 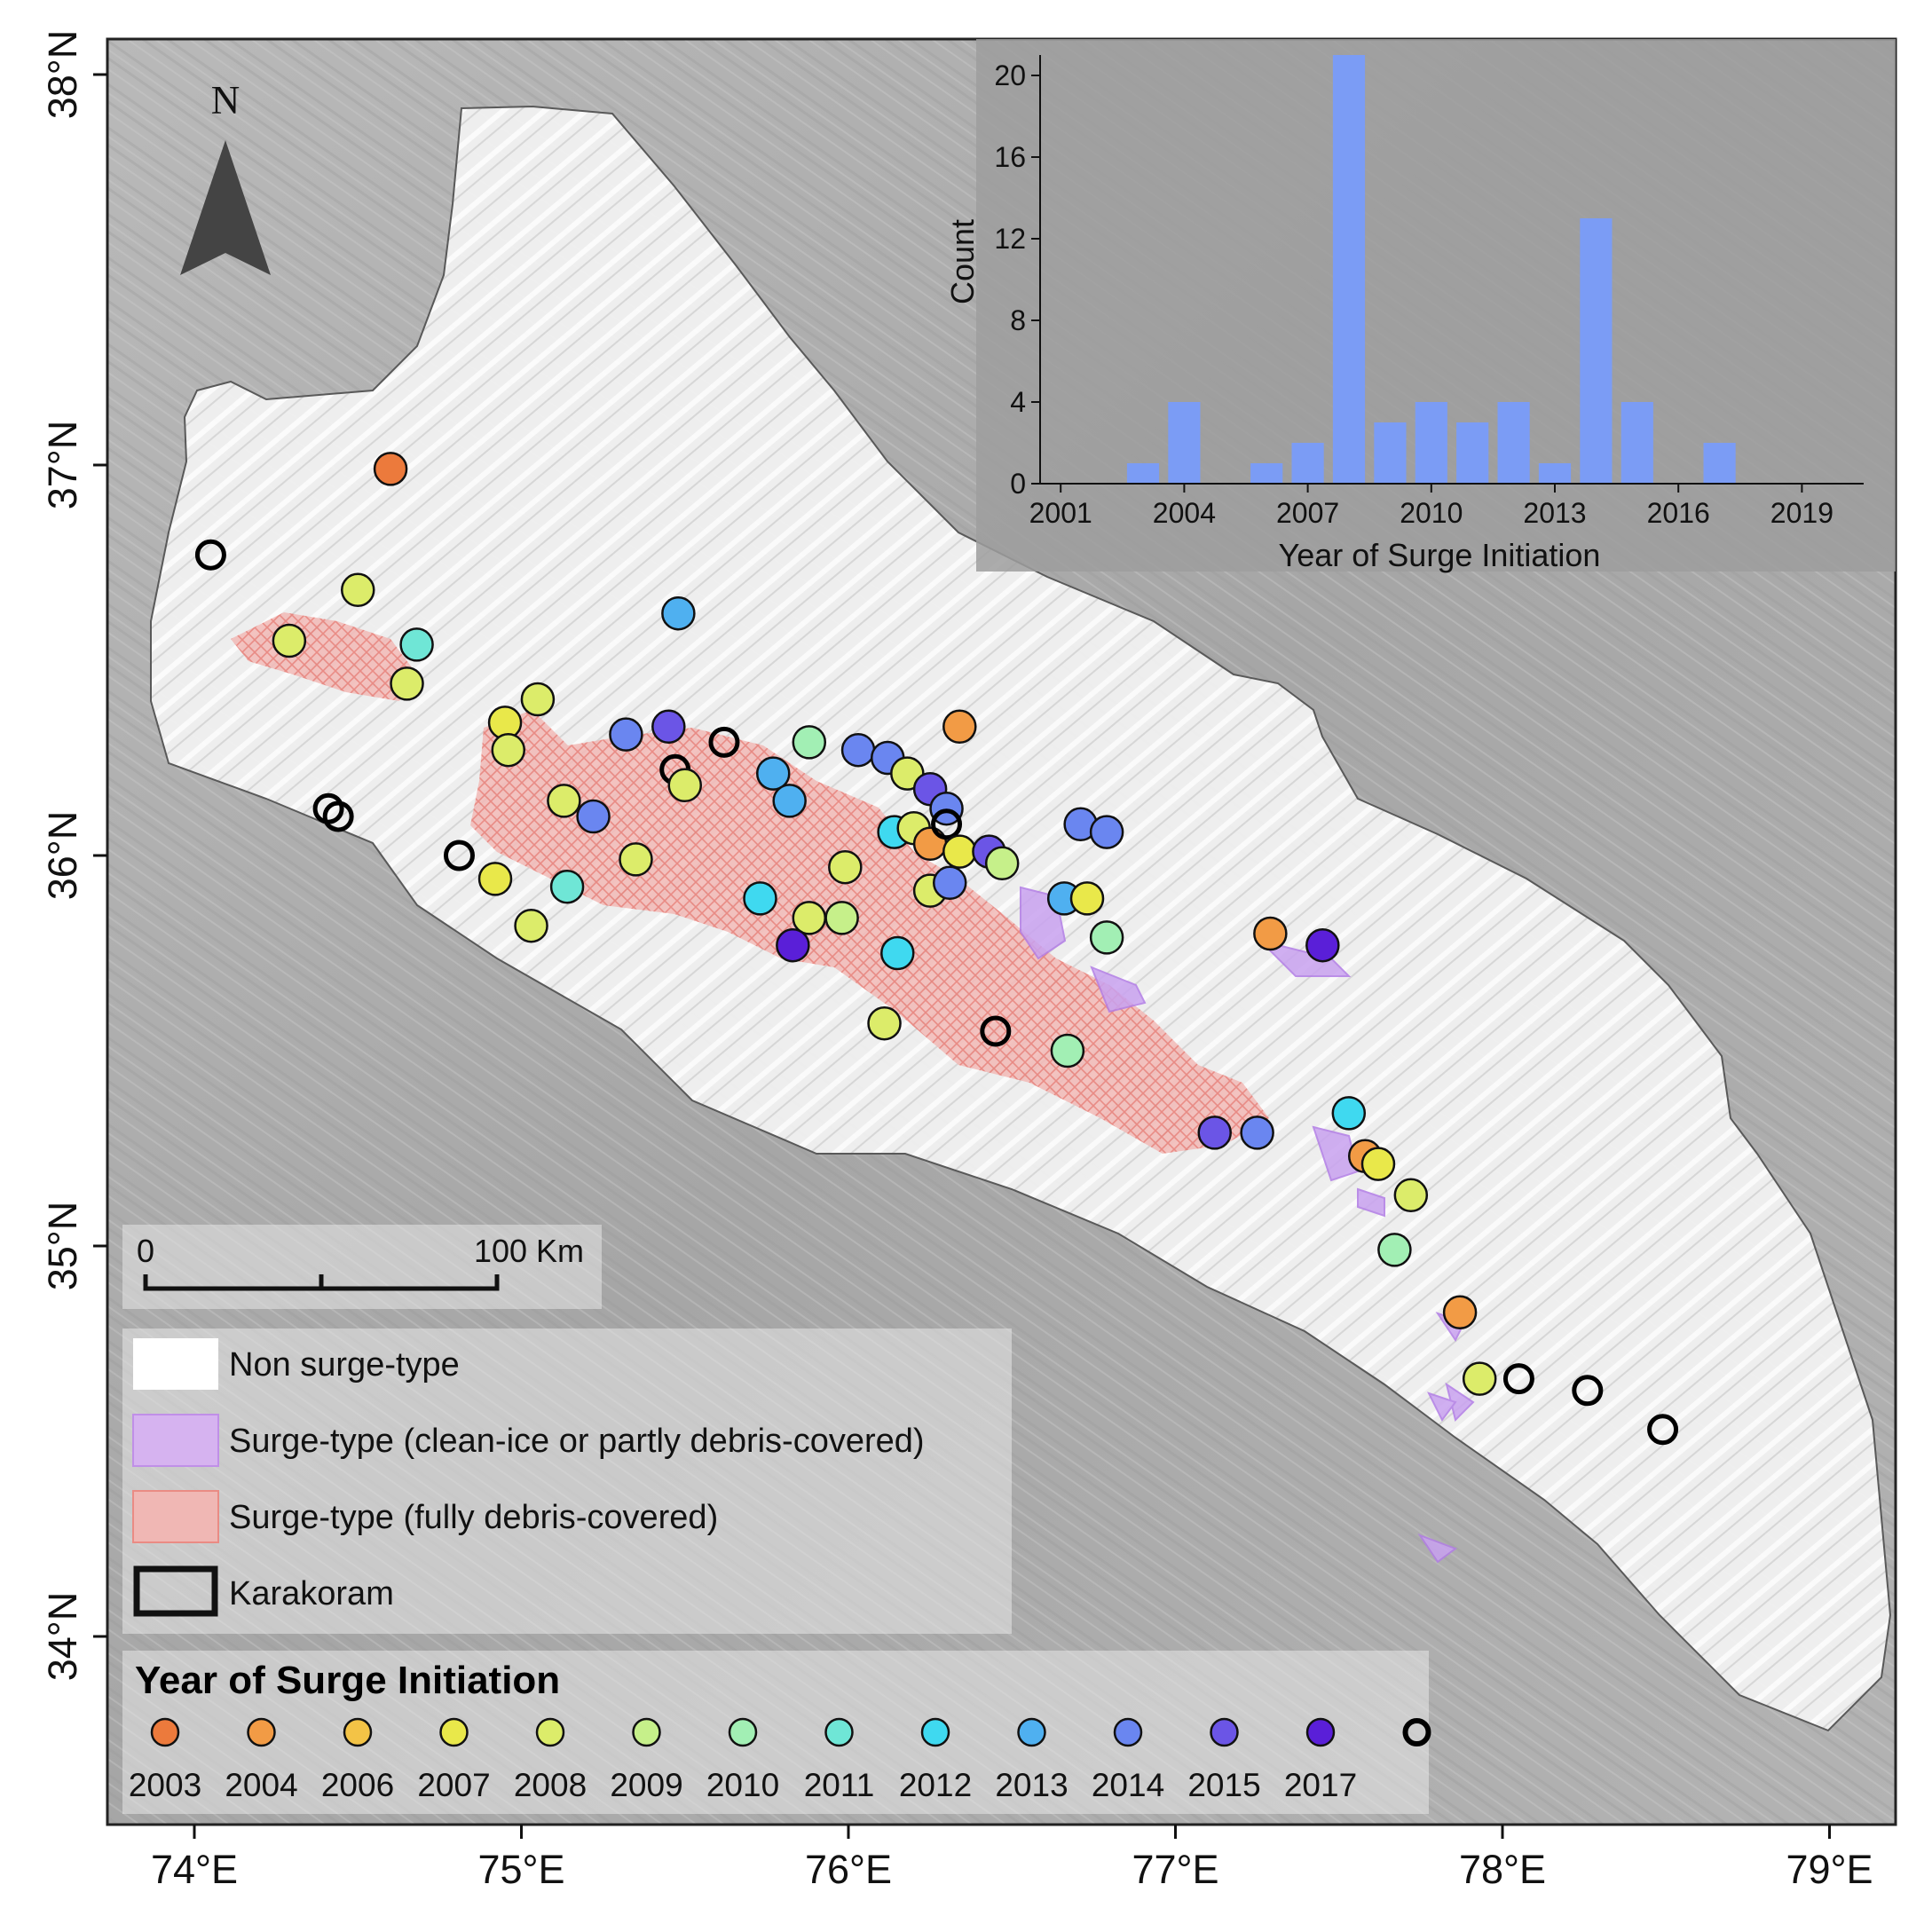 I want to click on inset-y-tick-label: 4, so click(x=1018, y=402).